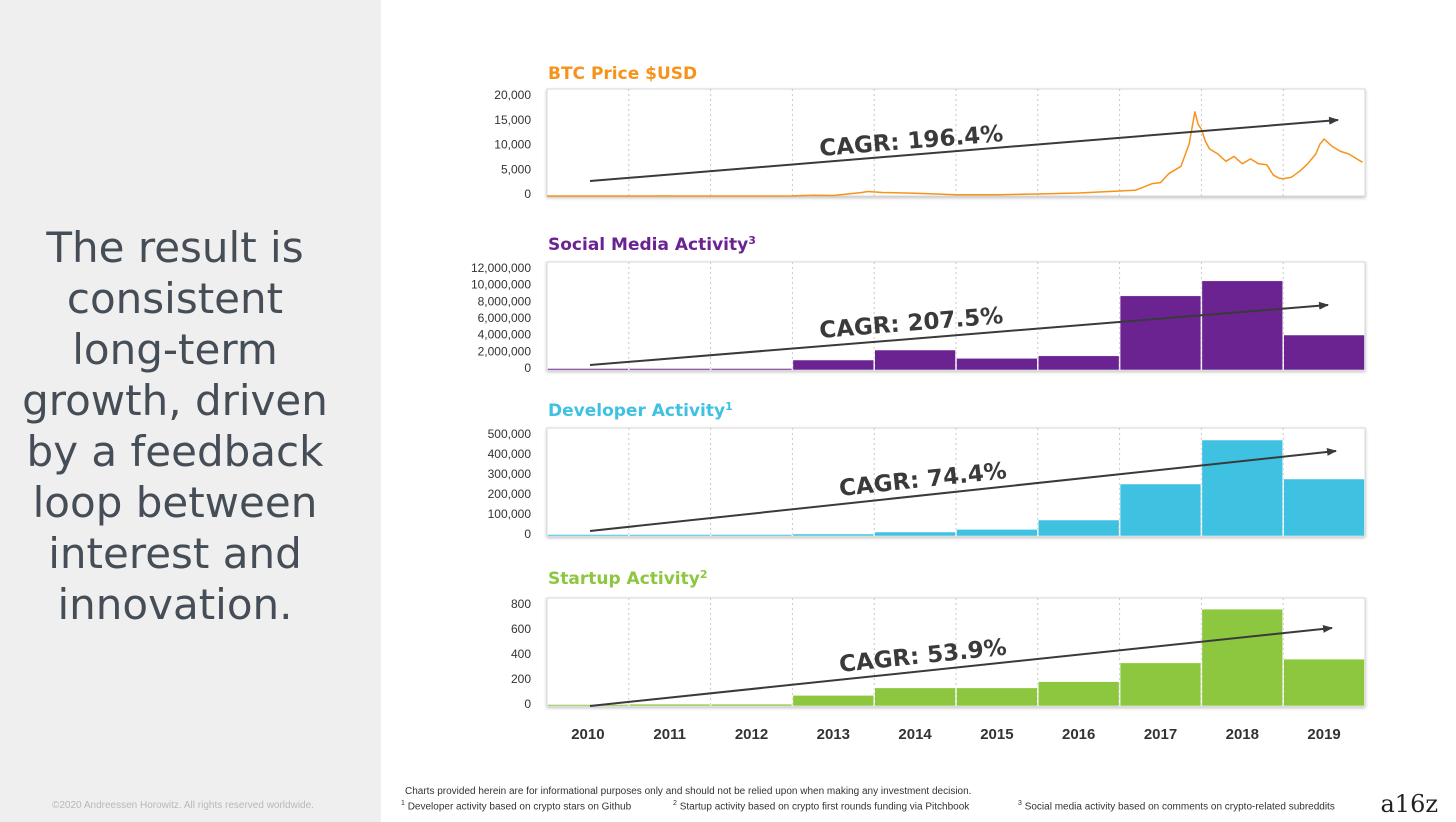 This screenshot has height=822, width=1456. I want to click on x-tick-label: 2015, so click(996, 734).